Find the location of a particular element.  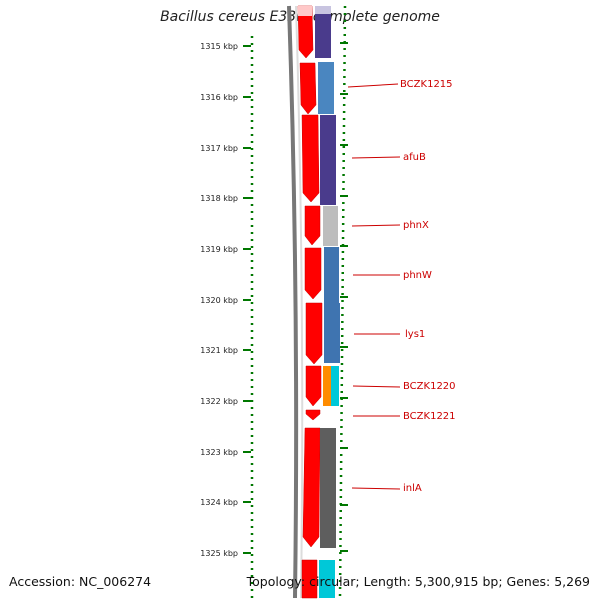

annotation-track is located at coordinates (319, 302).